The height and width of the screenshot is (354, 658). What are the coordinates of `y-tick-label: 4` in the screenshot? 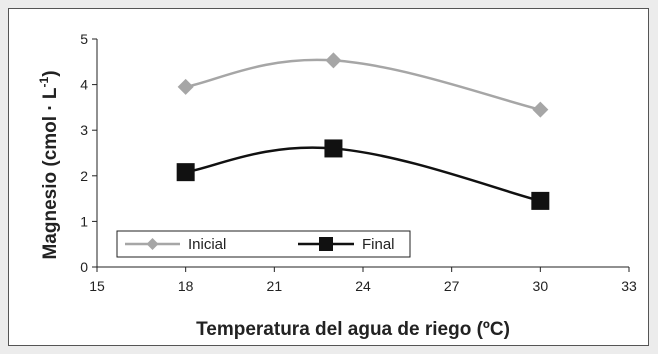 It's located at (84, 85).